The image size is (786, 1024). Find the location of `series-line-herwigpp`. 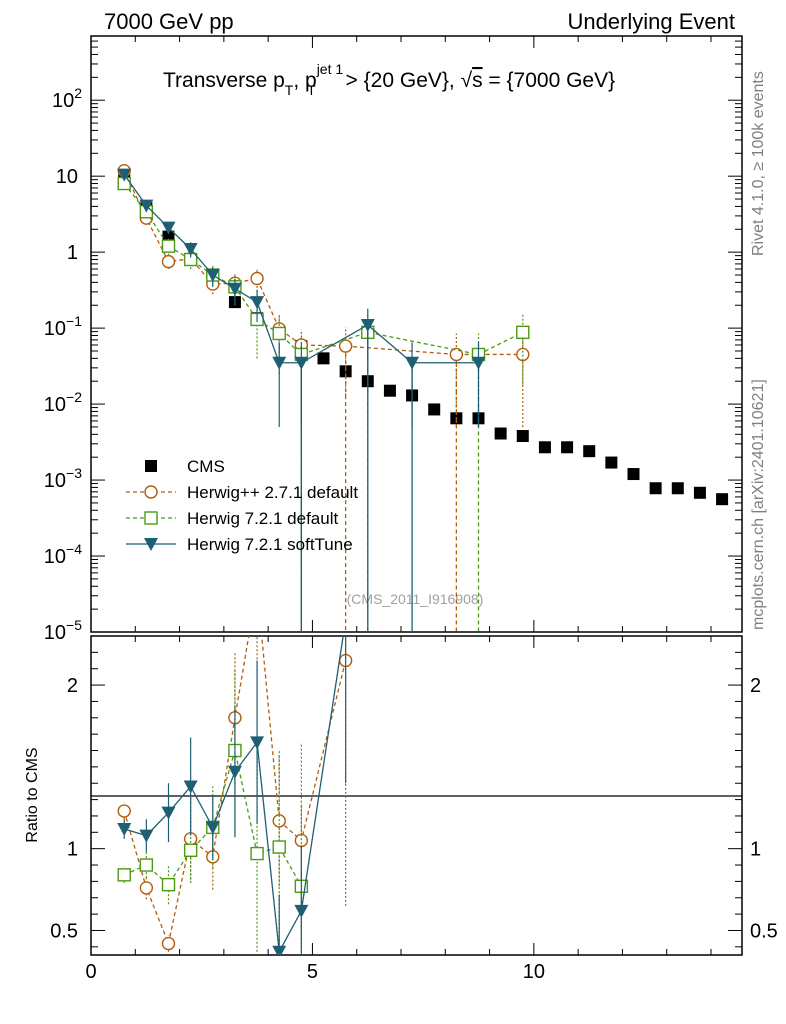

series-line-herwigpp is located at coordinates (323, 263).